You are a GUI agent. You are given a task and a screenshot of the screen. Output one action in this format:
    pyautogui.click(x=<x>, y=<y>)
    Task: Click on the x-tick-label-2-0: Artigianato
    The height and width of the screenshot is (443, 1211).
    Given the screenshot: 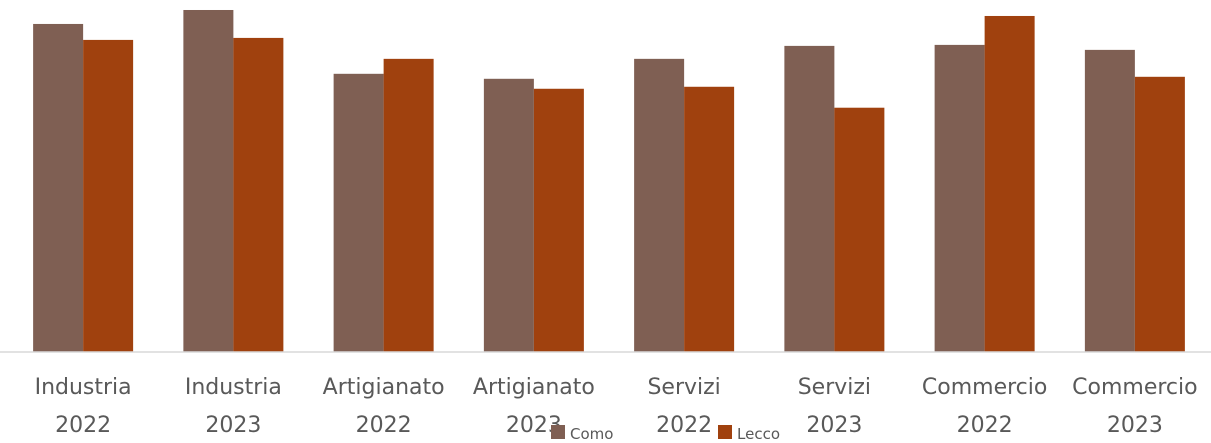 What is the action you would take?
    pyautogui.click(x=384, y=387)
    